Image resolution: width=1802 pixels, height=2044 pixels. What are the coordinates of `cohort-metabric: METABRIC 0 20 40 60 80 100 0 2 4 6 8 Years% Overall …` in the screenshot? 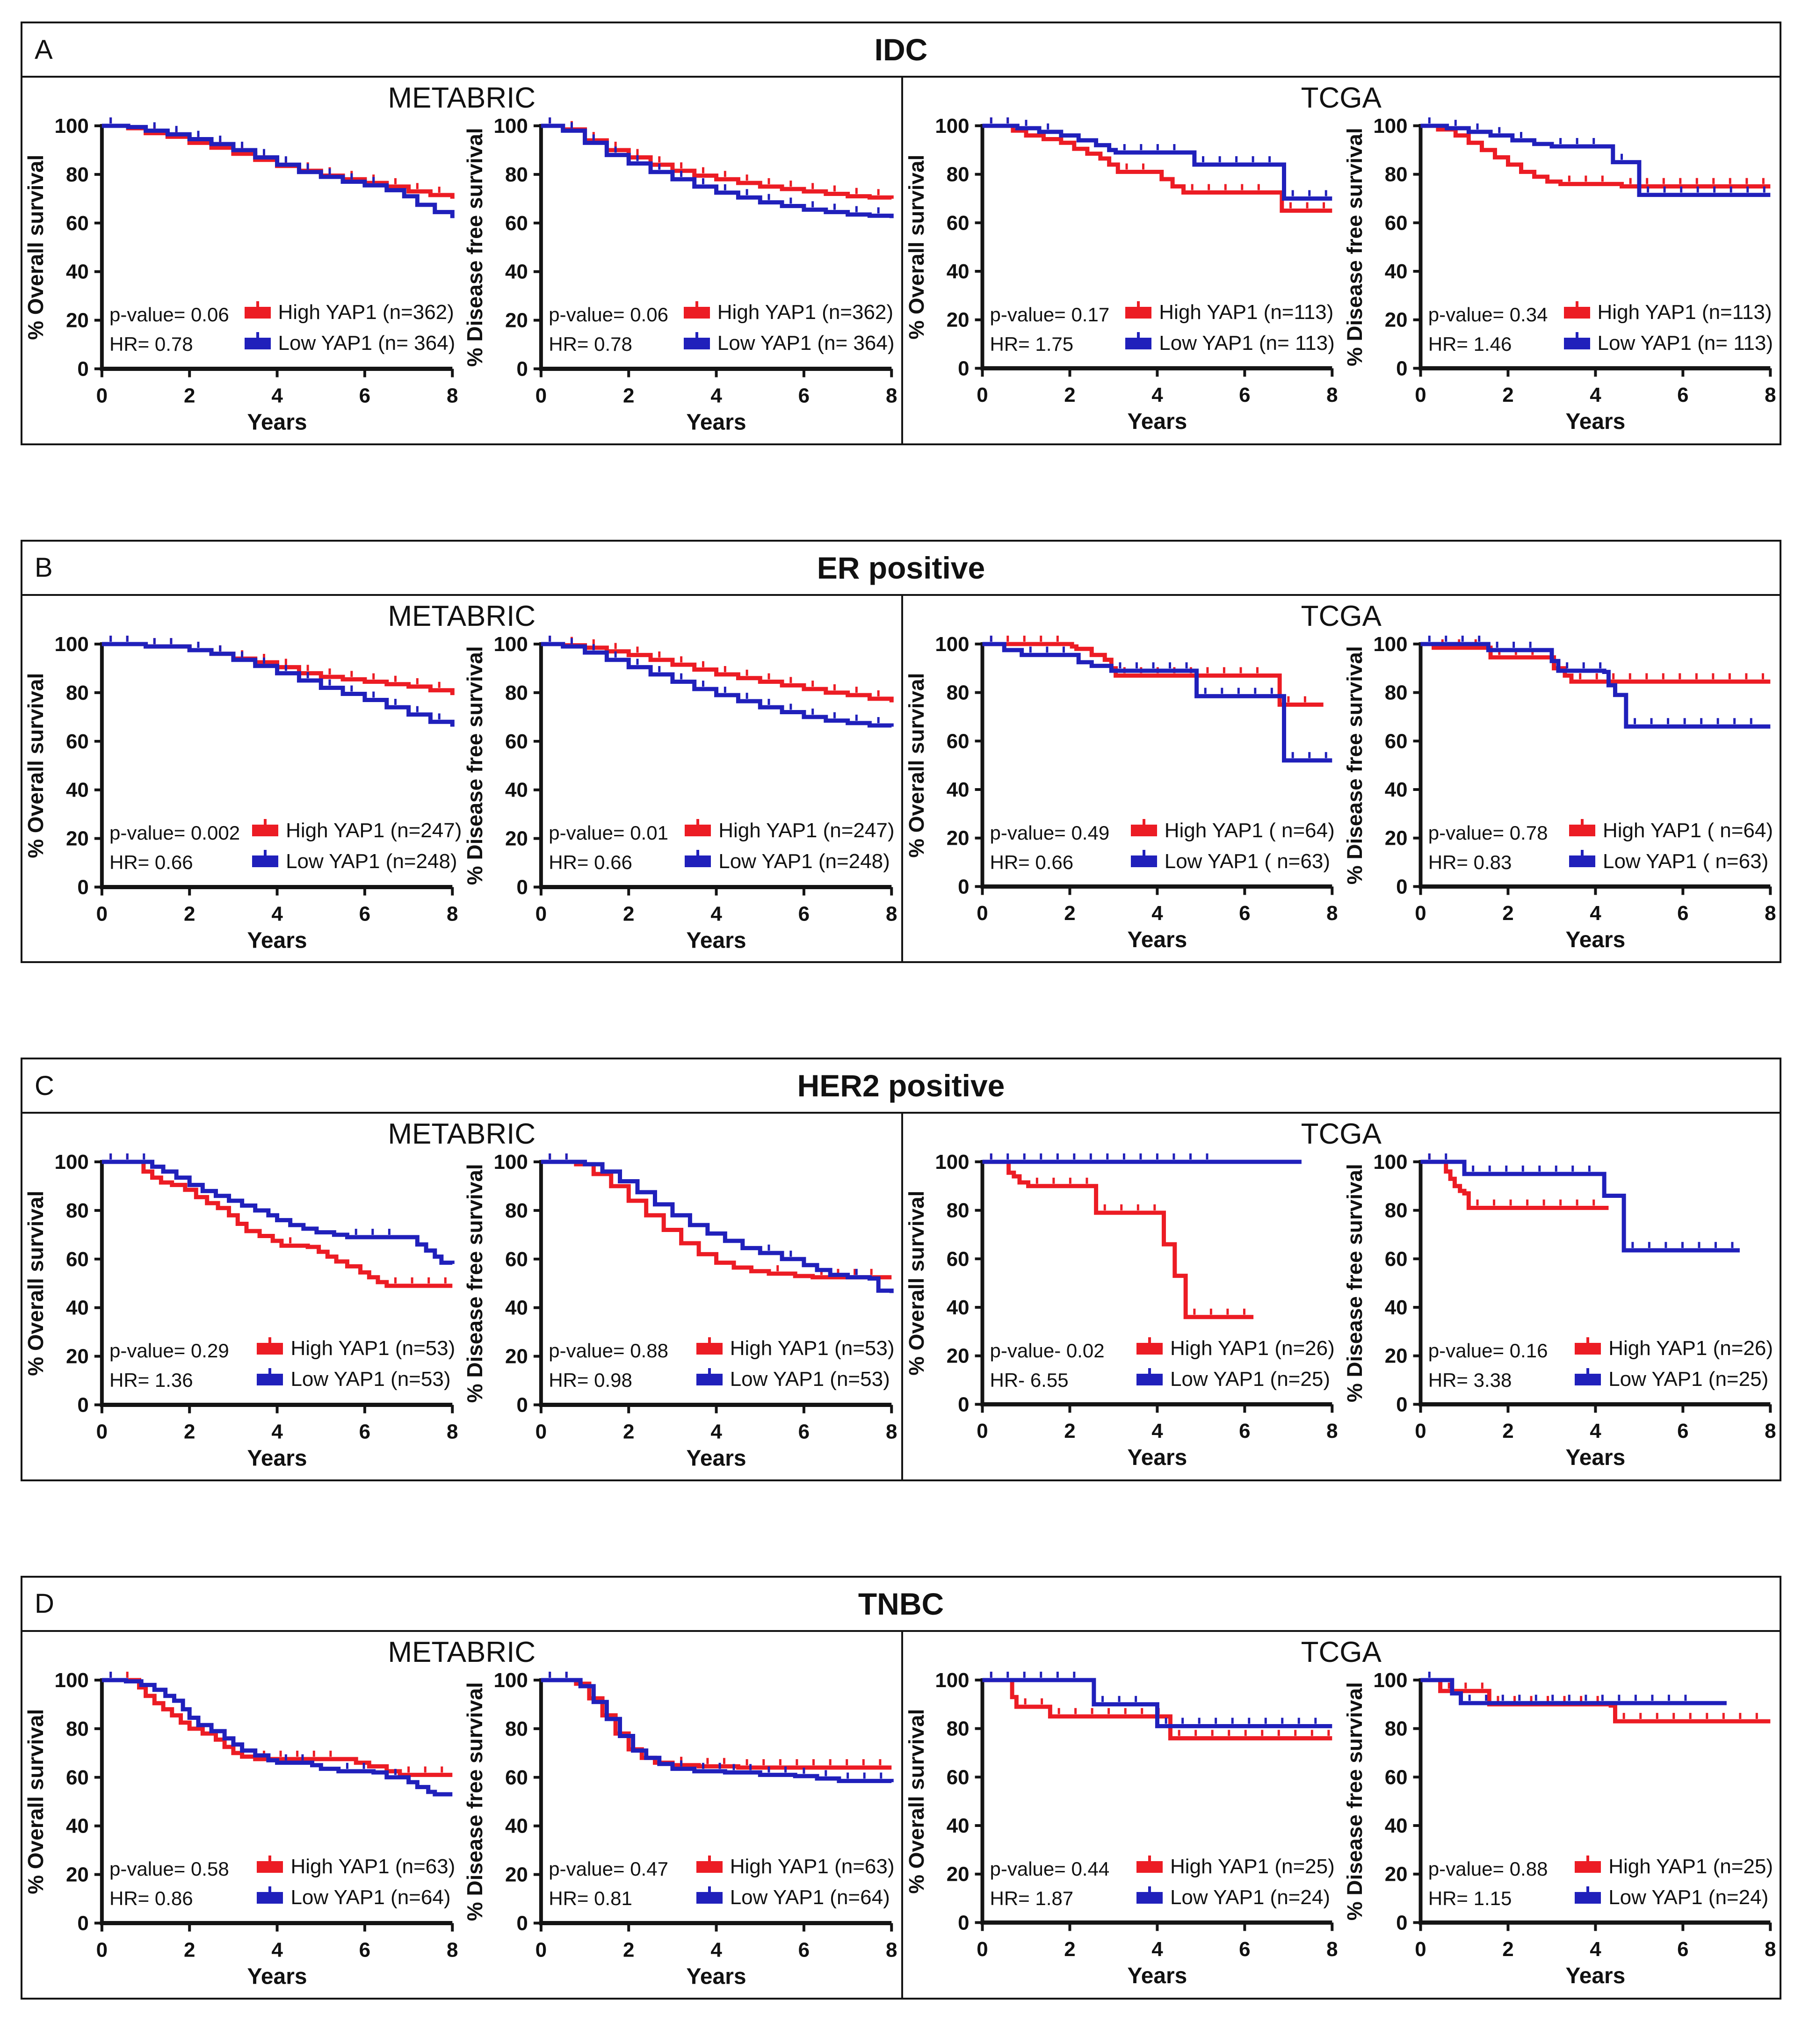 It's located at (461, 1296).